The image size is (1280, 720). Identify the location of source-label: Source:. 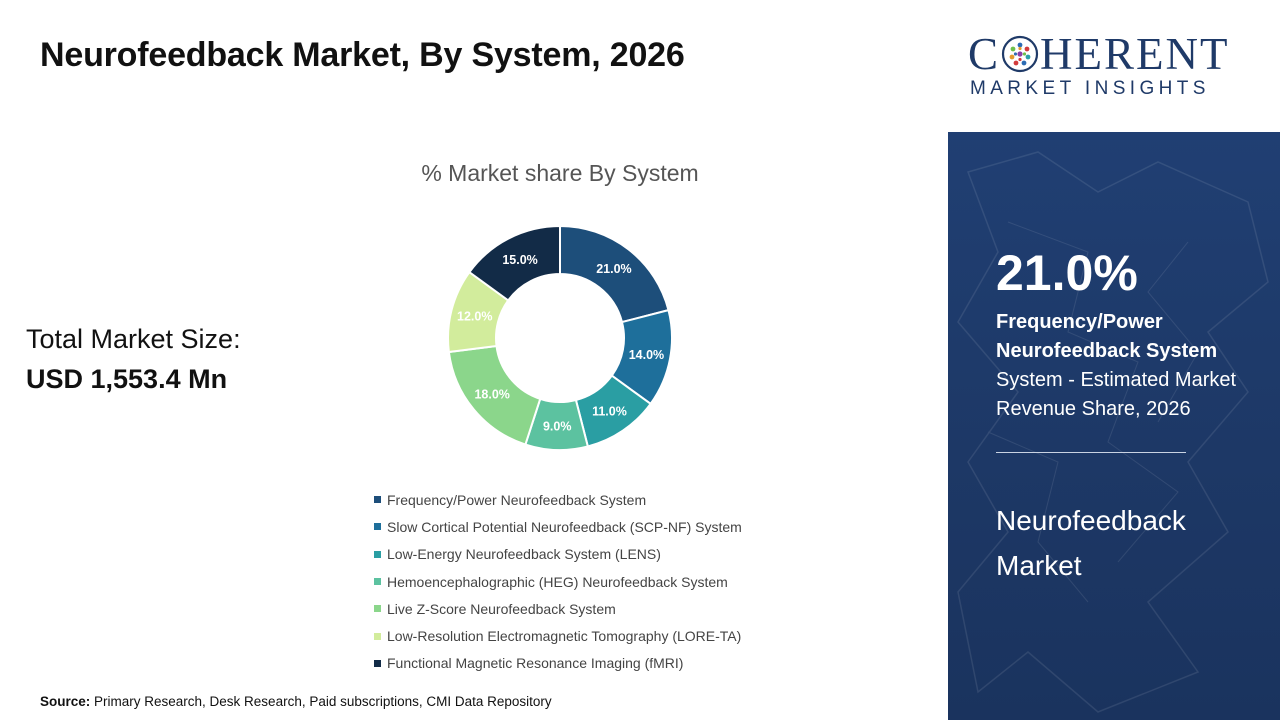
(65, 701).